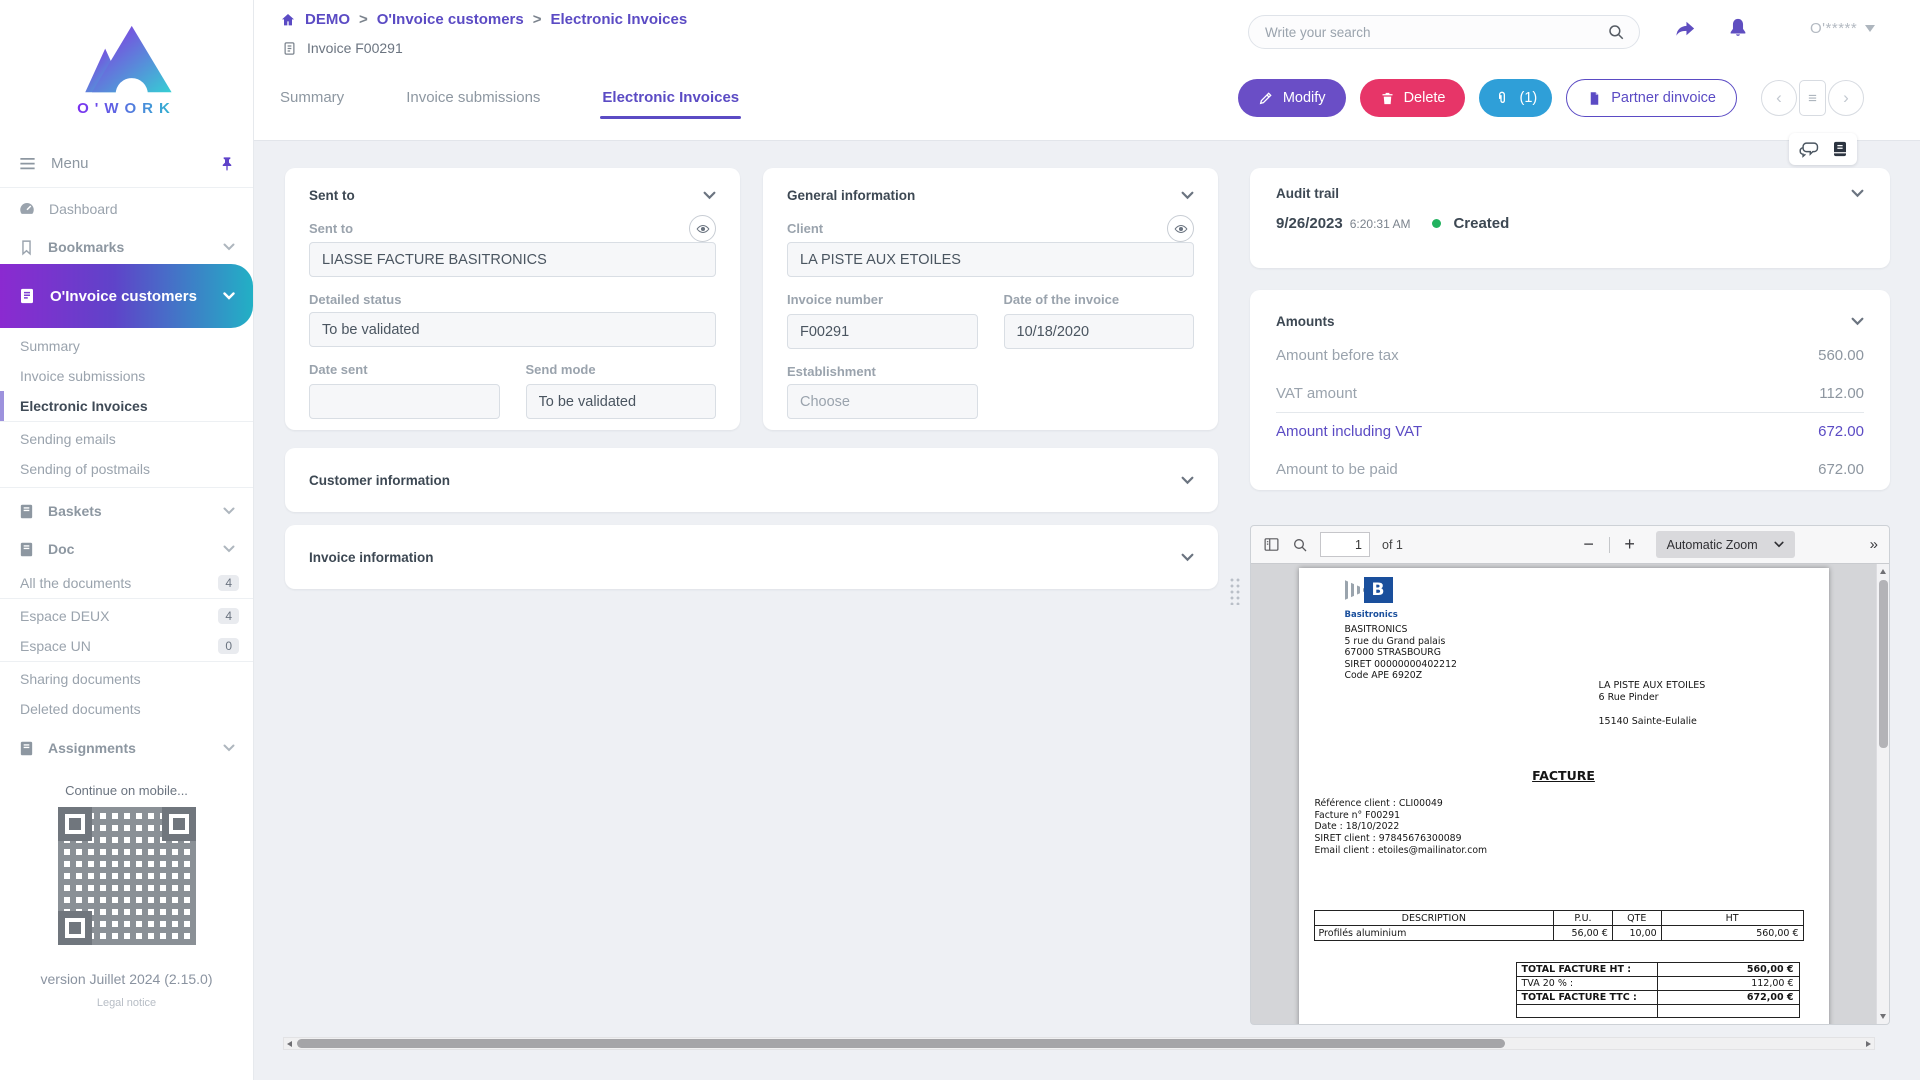  I want to click on pin-sidebar-icon, so click(227, 164).